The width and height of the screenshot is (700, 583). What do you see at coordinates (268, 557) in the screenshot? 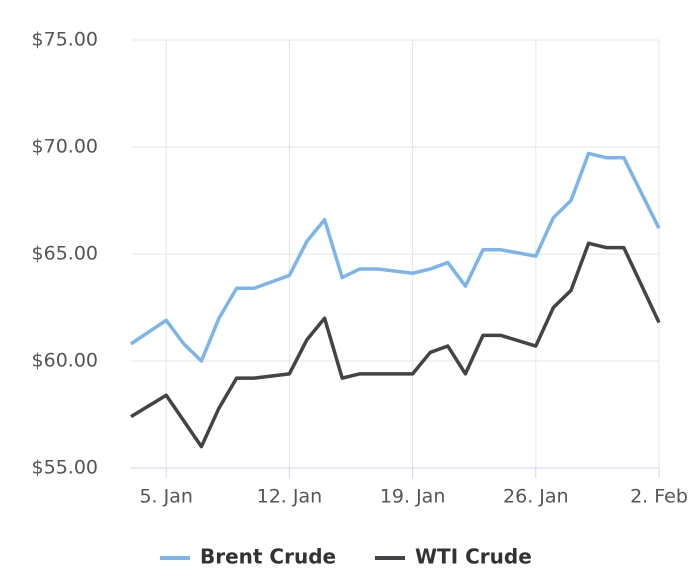
I see `legend-label: Brent Crude` at bounding box center [268, 557].